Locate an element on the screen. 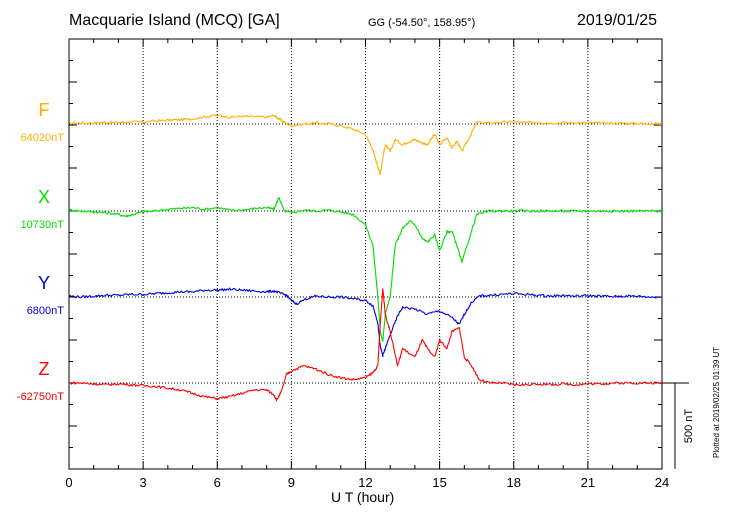 The height and width of the screenshot is (520, 730). chart-date: 2019/01/25 is located at coordinates (617, 20).